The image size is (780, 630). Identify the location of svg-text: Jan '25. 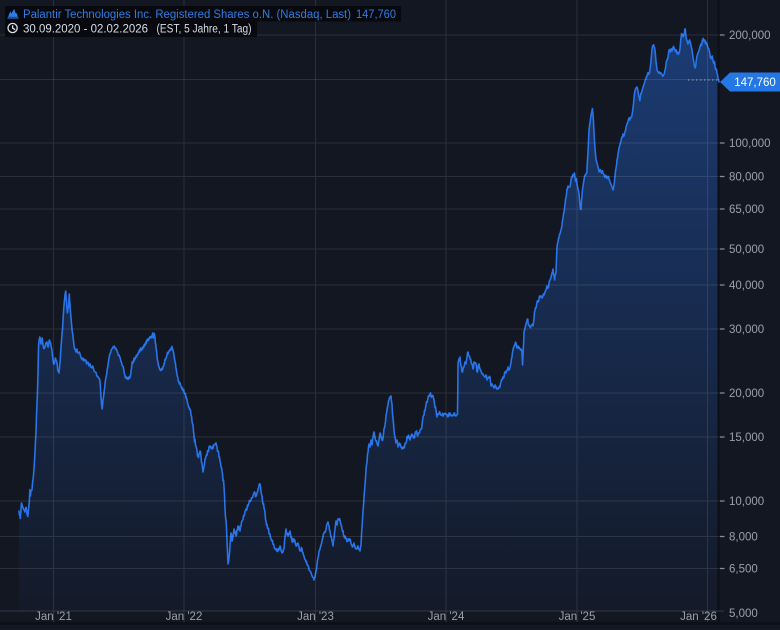
(577, 617).